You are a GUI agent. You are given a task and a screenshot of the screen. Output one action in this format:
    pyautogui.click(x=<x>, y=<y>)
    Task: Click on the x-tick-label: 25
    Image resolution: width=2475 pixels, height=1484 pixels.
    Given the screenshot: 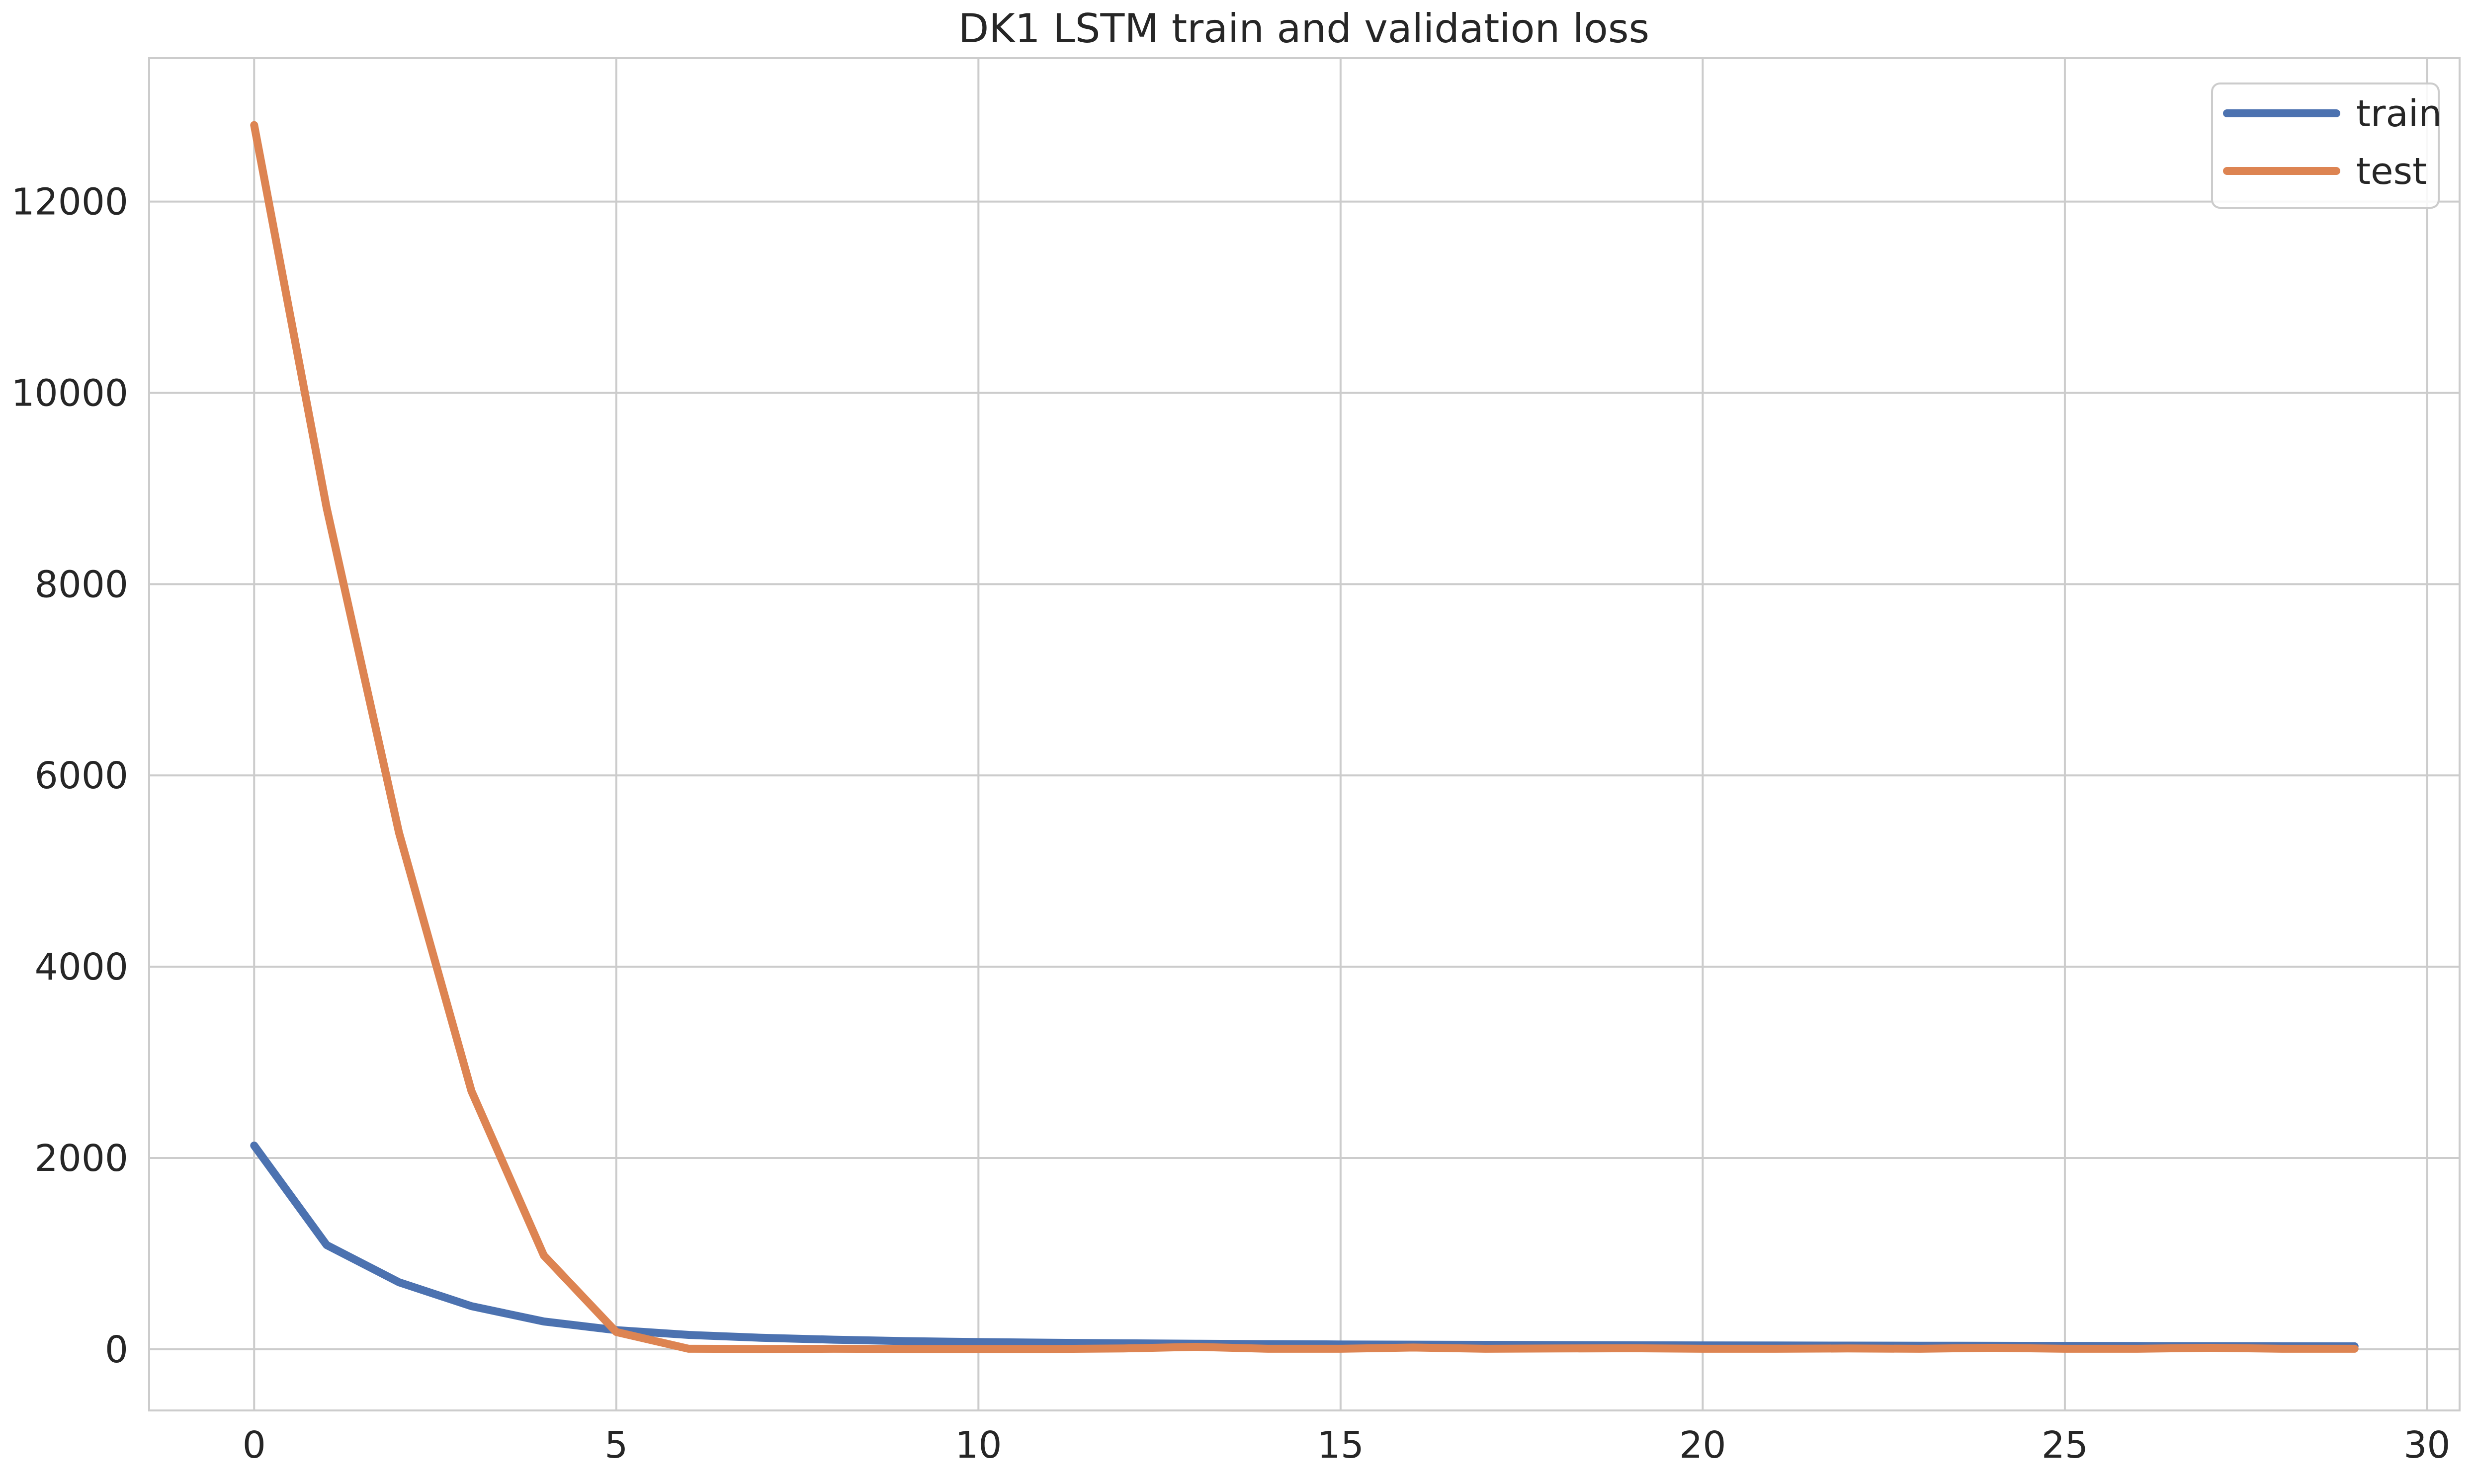 What is the action you would take?
    pyautogui.click(x=2065, y=1445)
    